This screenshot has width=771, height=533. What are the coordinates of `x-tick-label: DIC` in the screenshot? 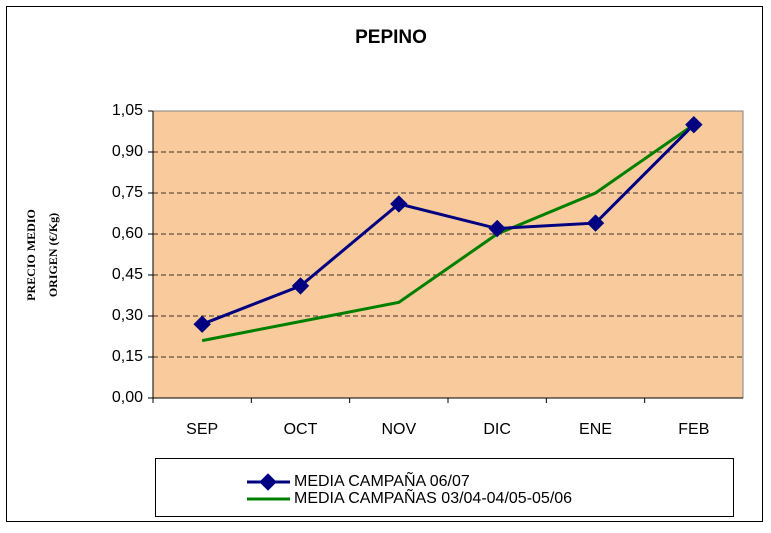 It's located at (497, 429).